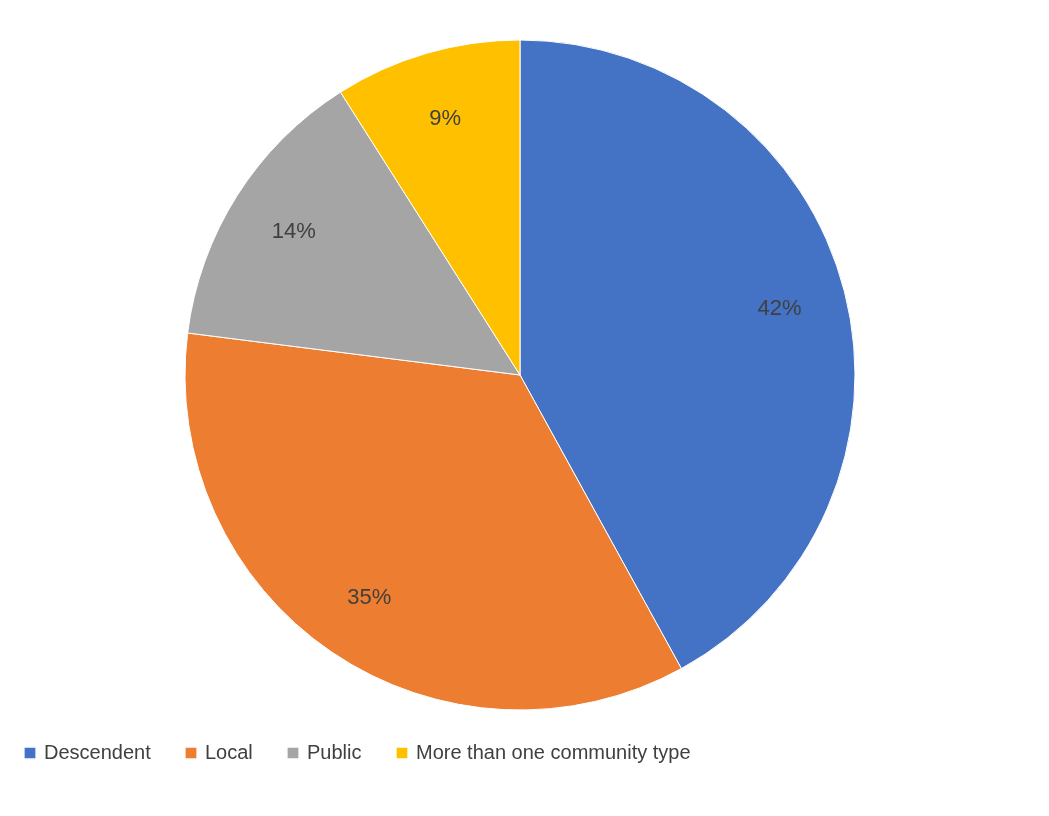 The width and height of the screenshot is (1049, 816). What do you see at coordinates (334, 752) in the screenshot?
I see `legend-label: Public` at bounding box center [334, 752].